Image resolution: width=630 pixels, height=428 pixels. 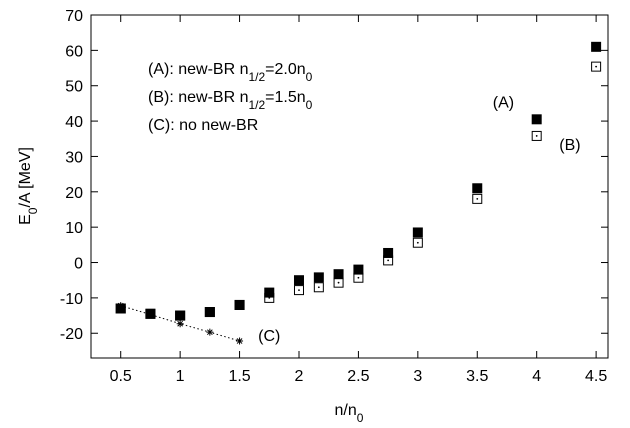 What do you see at coordinates (239, 376) in the screenshot?
I see `x-tick-label: 1.5` at bounding box center [239, 376].